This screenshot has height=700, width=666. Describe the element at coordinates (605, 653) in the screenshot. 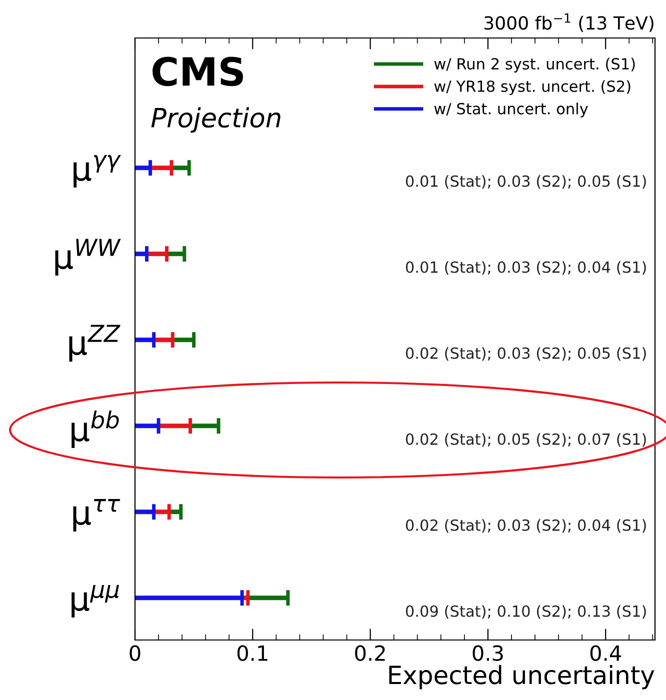

I see `x-tick-label: 0.4` at that location.